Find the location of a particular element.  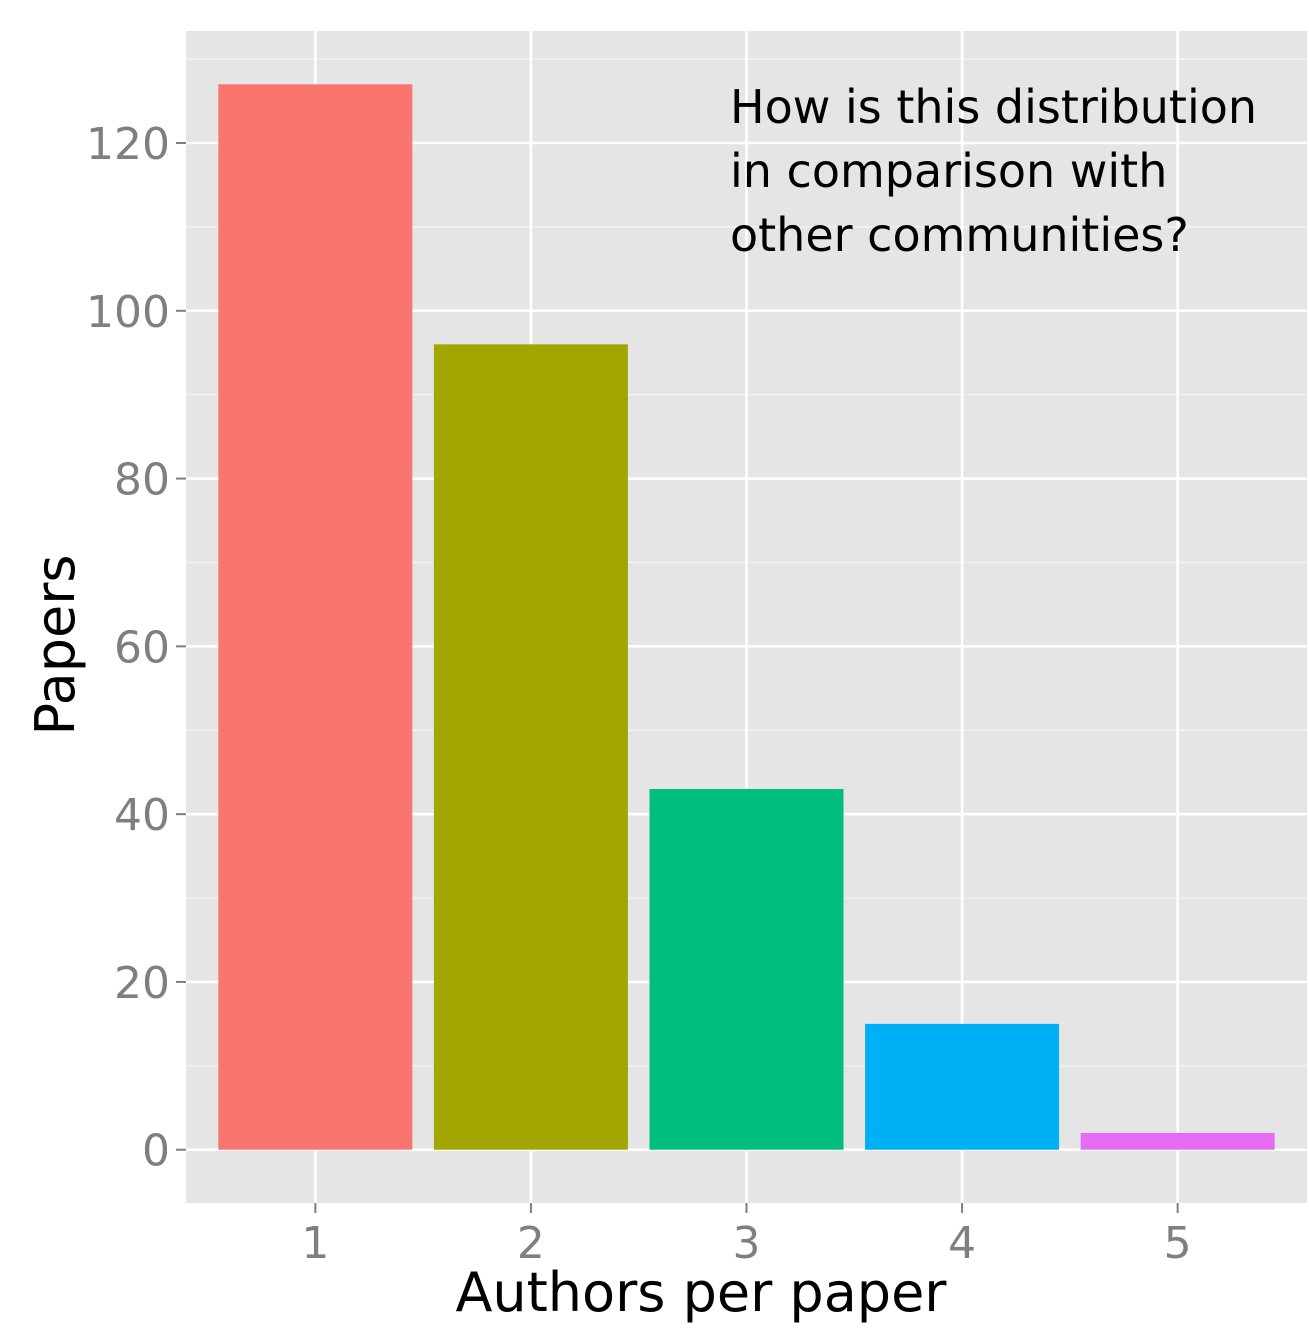

y-tick-label-0: 0 is located at coordinates (156, 1151).